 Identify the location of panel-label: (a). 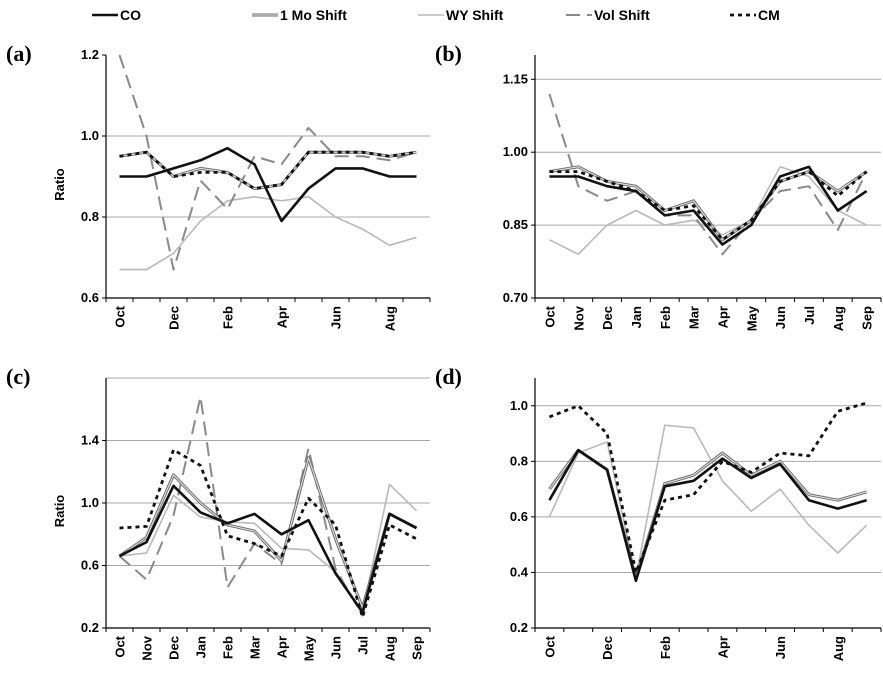
(19, 53).